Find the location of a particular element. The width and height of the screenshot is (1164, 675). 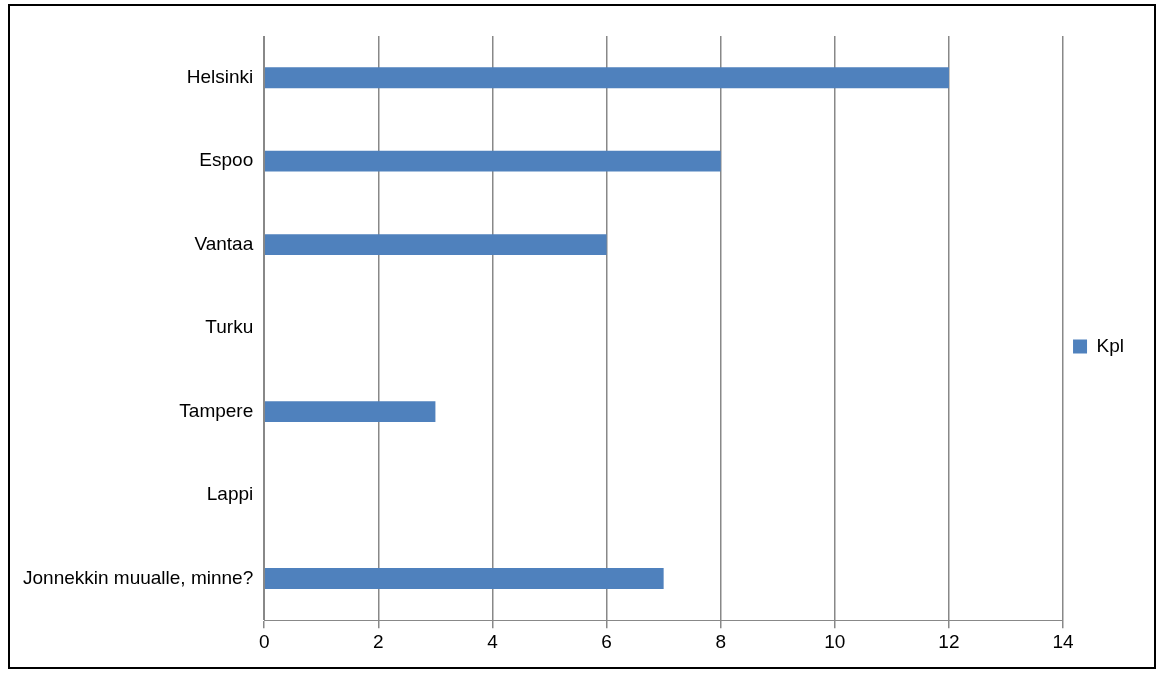

y-tick-label: Jonnekkin muualle, minne? is located at coordinates (138, 577).